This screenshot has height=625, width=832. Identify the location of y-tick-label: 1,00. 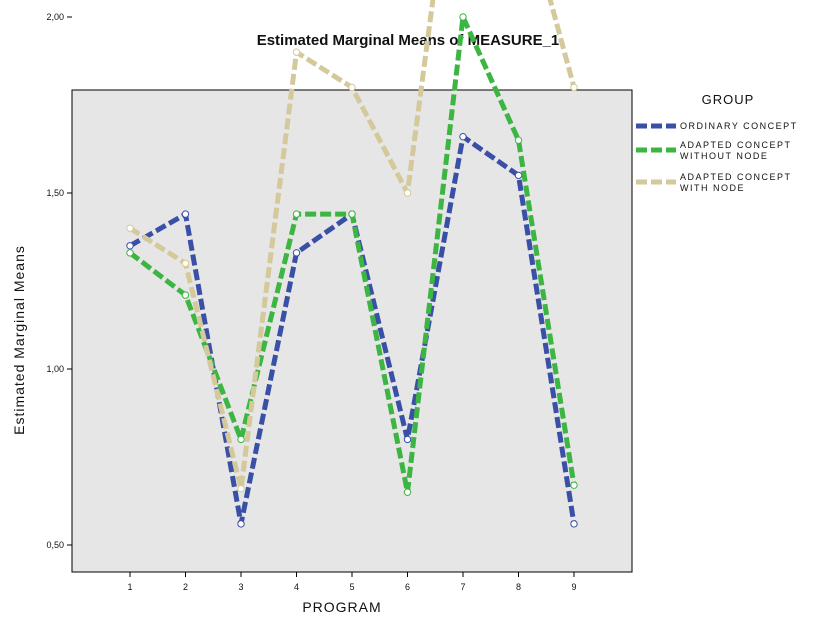
(55, 369).